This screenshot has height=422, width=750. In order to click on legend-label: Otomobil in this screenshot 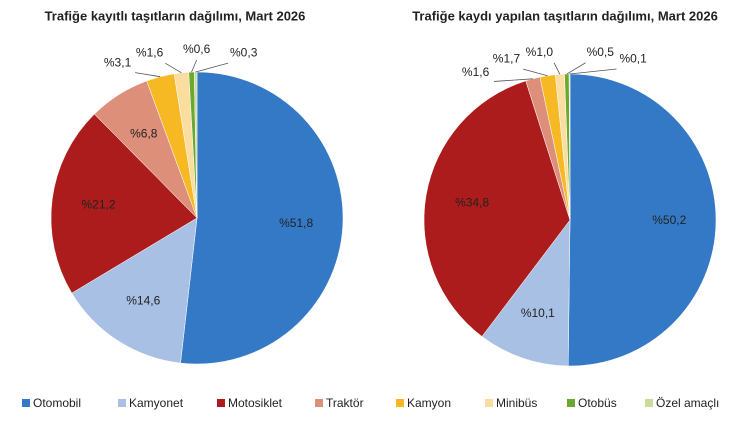, I will do `click(57, 403)`.